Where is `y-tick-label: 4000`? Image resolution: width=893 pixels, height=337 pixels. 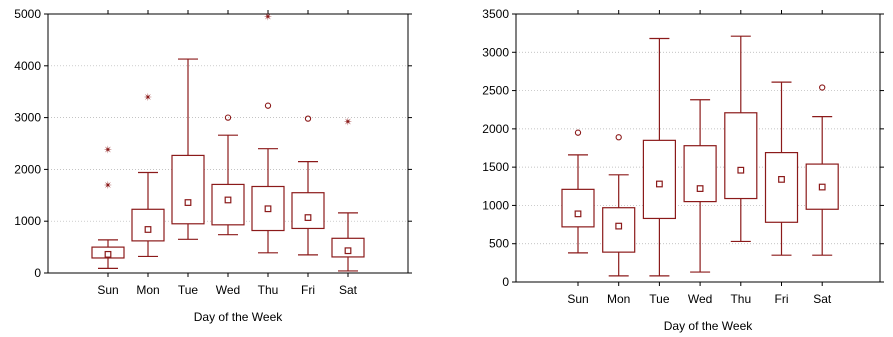
y-tick-label: 4000 is located at coordinates (27, 66).